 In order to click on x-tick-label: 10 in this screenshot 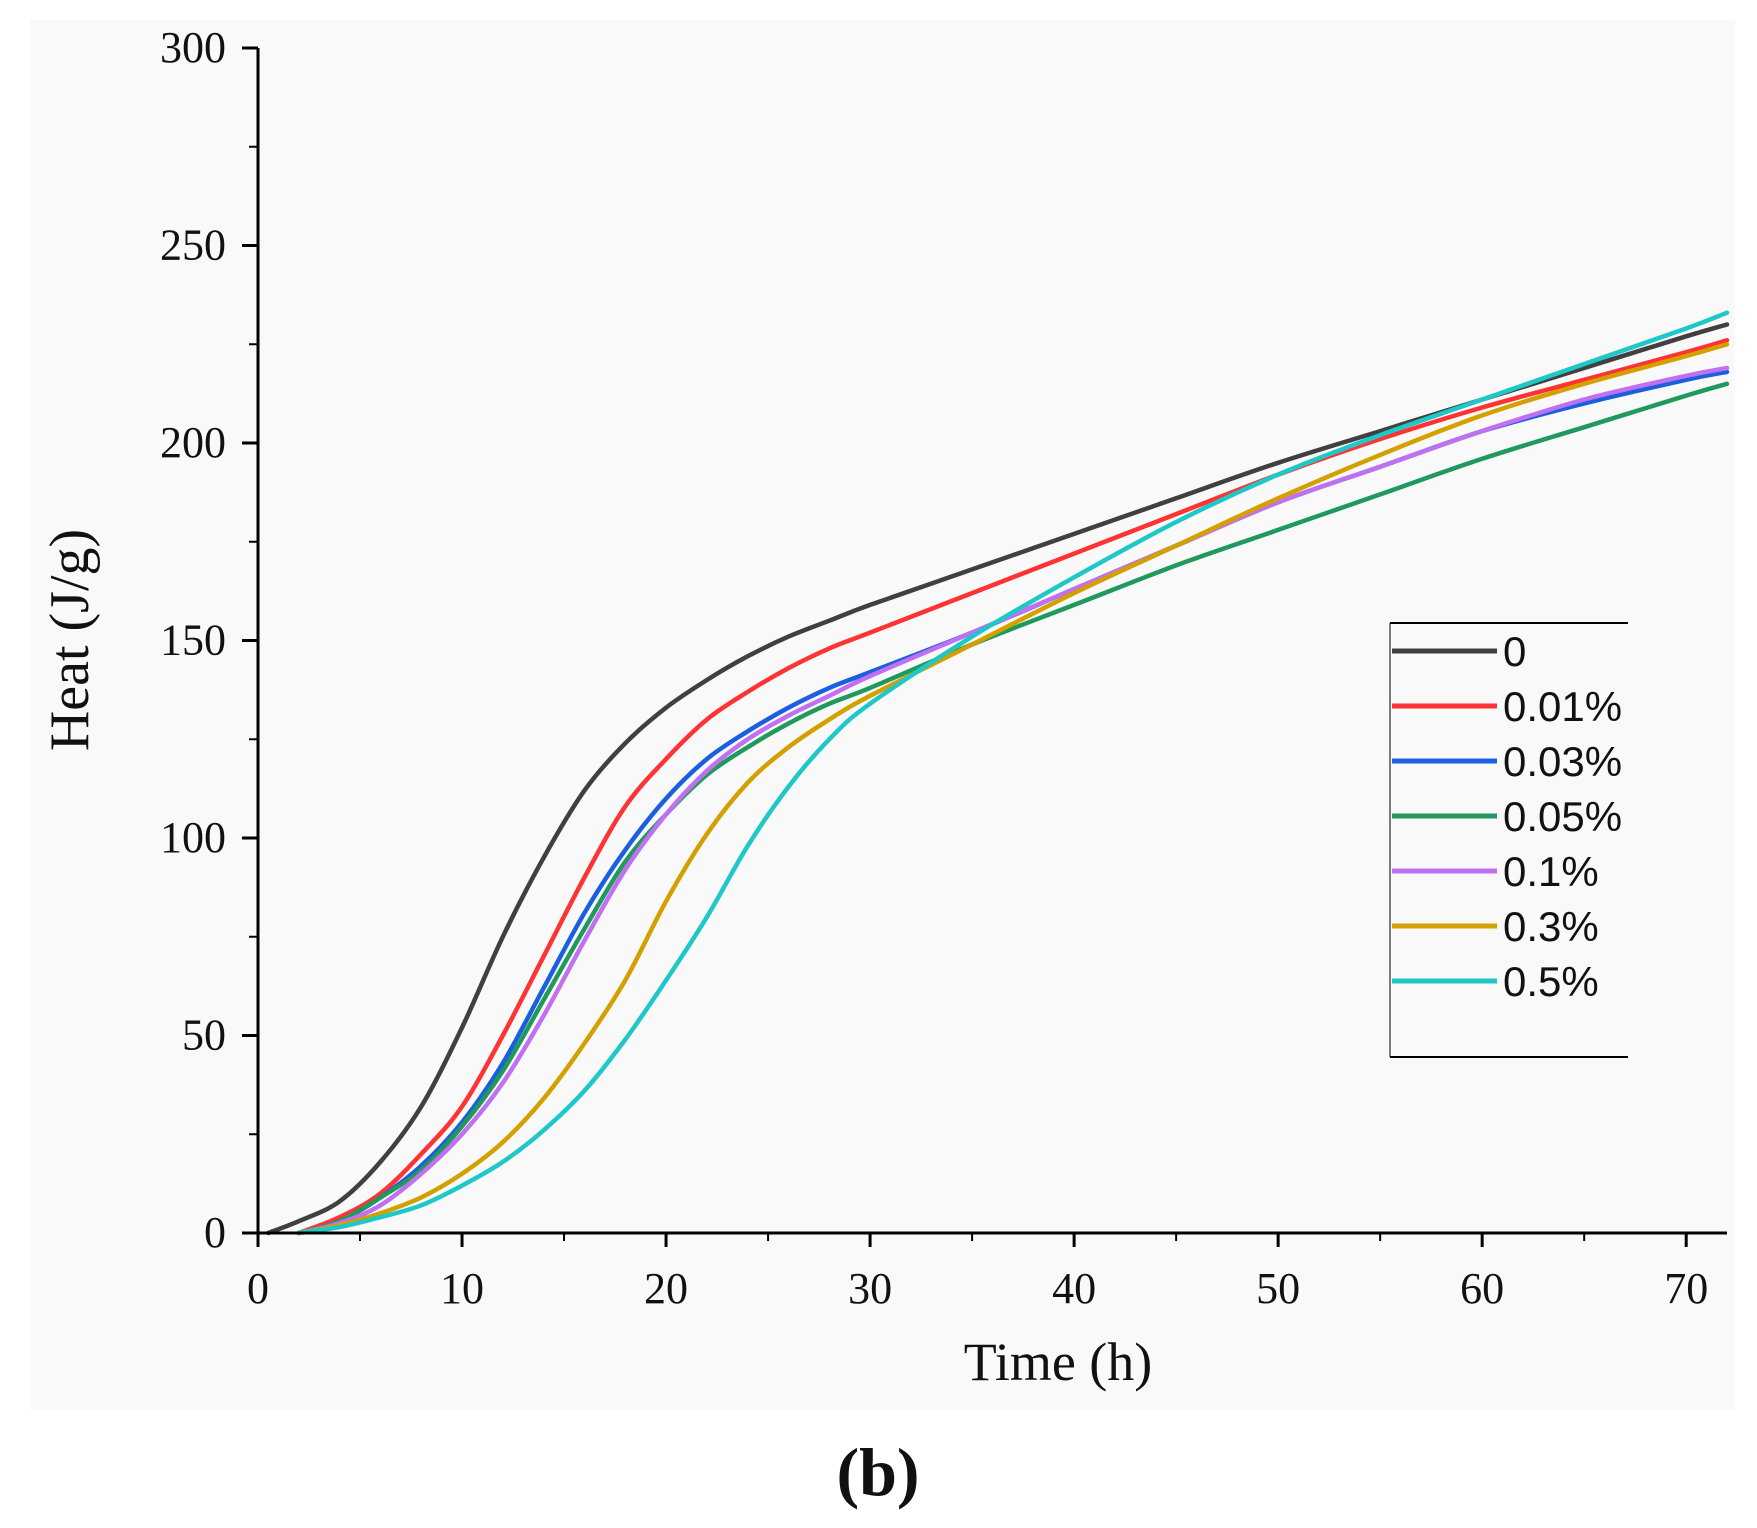, I will do `click(462, 1288)`.